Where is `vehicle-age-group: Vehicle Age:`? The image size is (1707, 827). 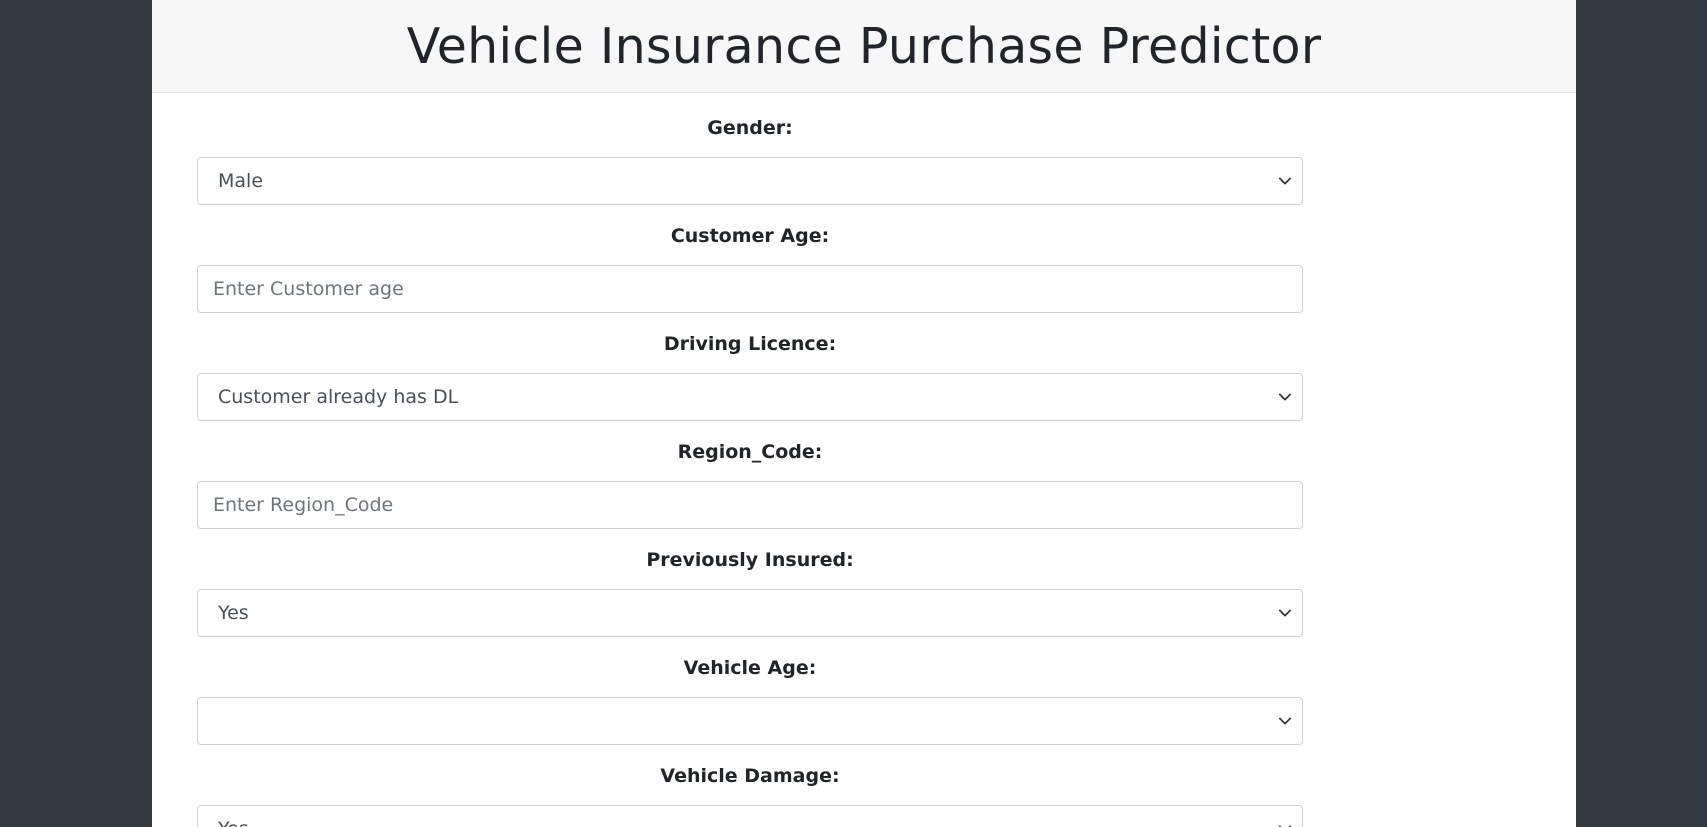 vehicle-age-group: Vehicle Age: is located at coordinates (750, 689).